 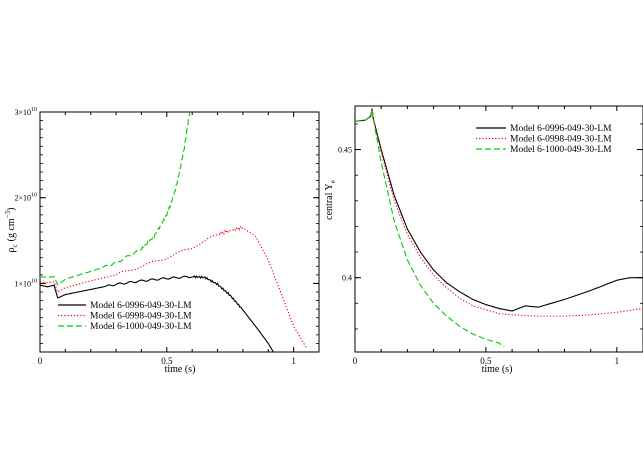 I want to click on right-y-axis-label: central Ye, so click(x=330, y=200).